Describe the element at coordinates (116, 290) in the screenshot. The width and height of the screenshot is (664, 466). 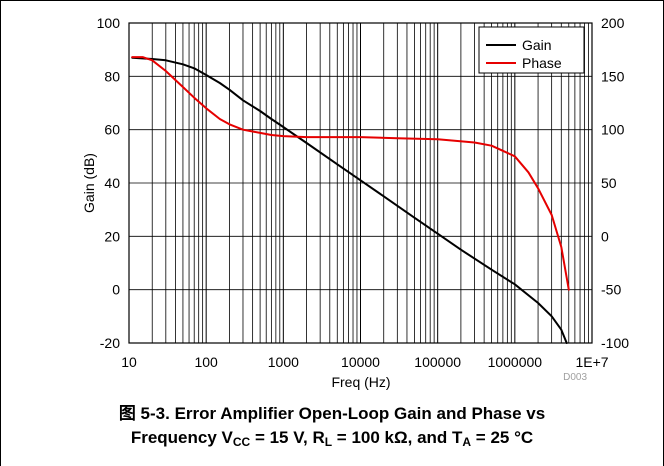
I see `y-tick-label: 0` at that location.